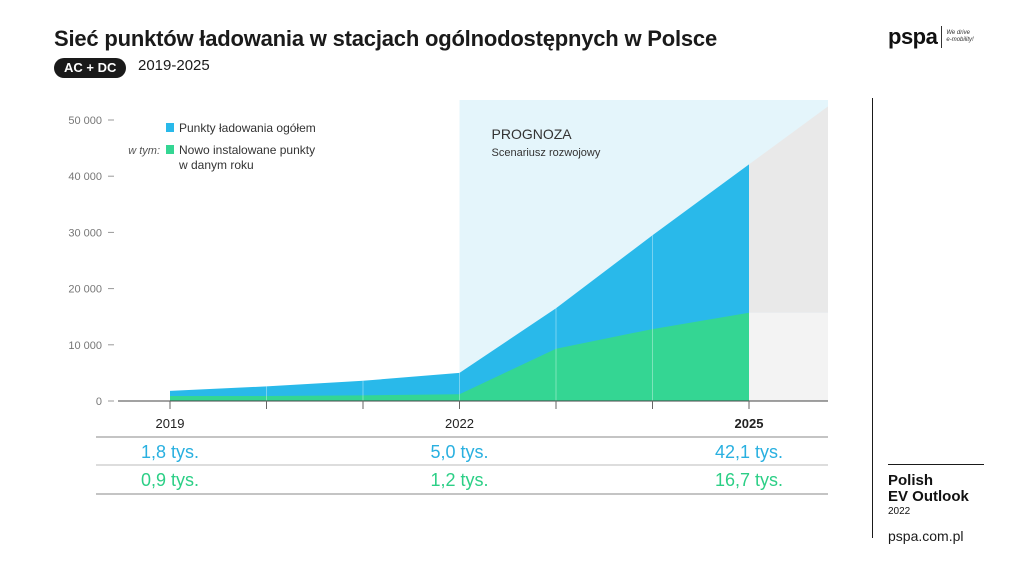 The image size is (1024, 576). I want to click on y-tick-label: 20 000, so click(85, 290).